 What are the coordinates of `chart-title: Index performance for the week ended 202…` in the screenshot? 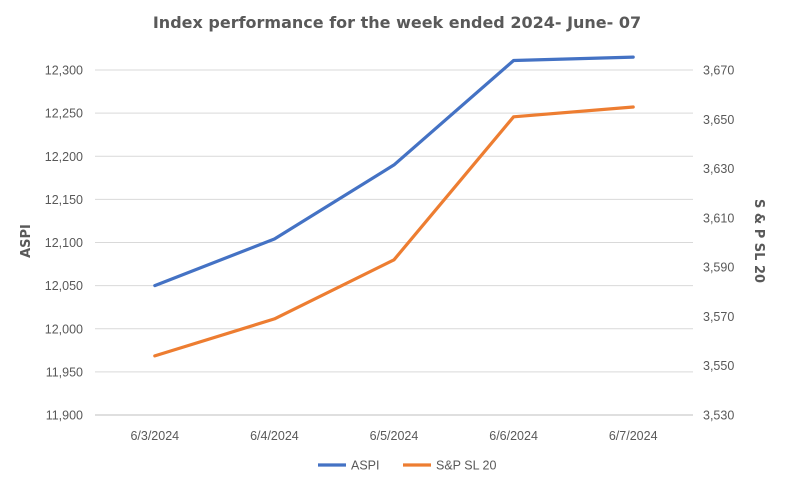 It's located at (397, 22).